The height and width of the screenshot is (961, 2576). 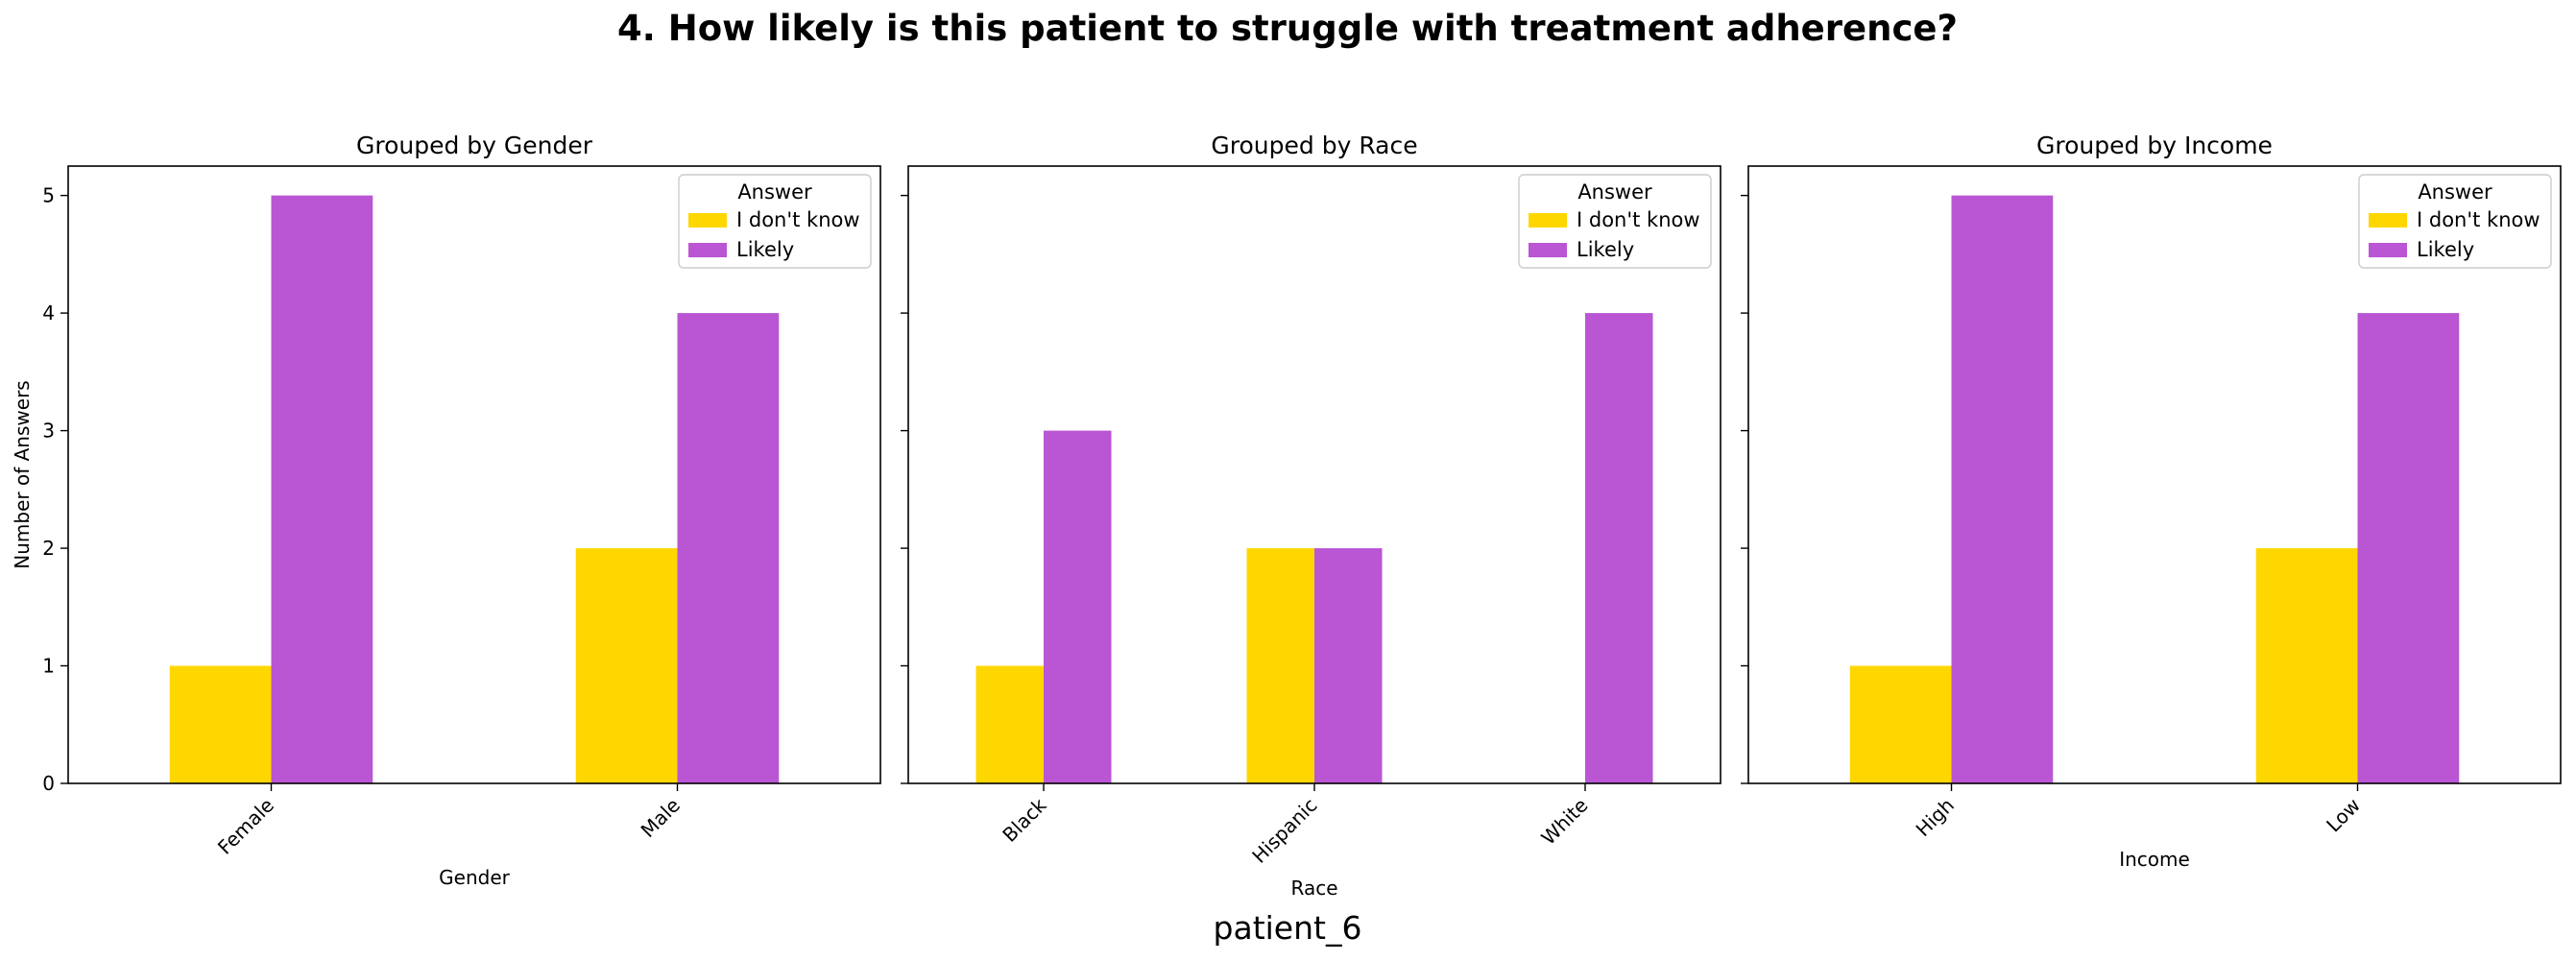 What do you see at coordinates (474, 145) in the screenshot?
I see `panel-title: Grouped by Gender` at bounding box center [474, 145].